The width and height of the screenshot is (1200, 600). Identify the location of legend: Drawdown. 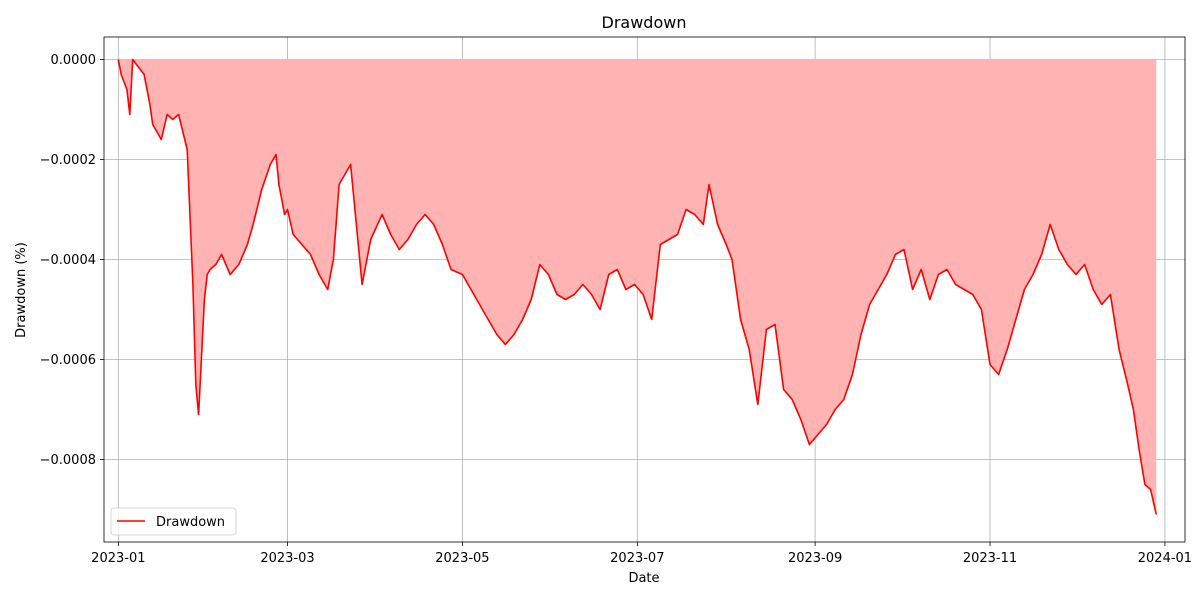
(173, 521).